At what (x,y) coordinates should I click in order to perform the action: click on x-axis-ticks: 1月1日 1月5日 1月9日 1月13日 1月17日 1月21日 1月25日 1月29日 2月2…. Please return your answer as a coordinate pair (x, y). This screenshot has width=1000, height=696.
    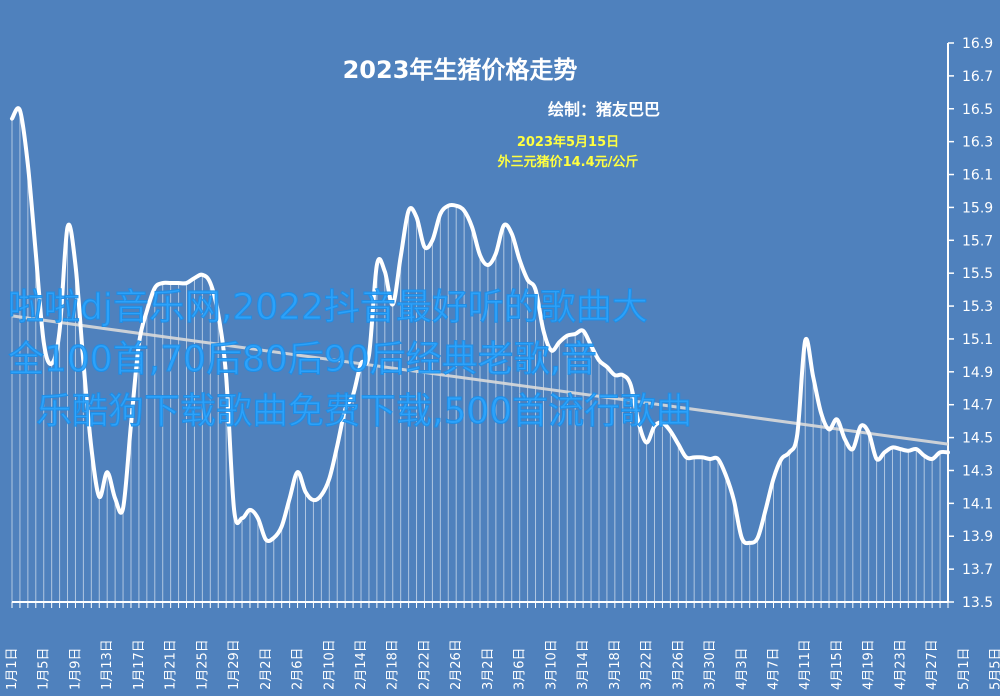
    Looking at the image, I should click on (502, 646).